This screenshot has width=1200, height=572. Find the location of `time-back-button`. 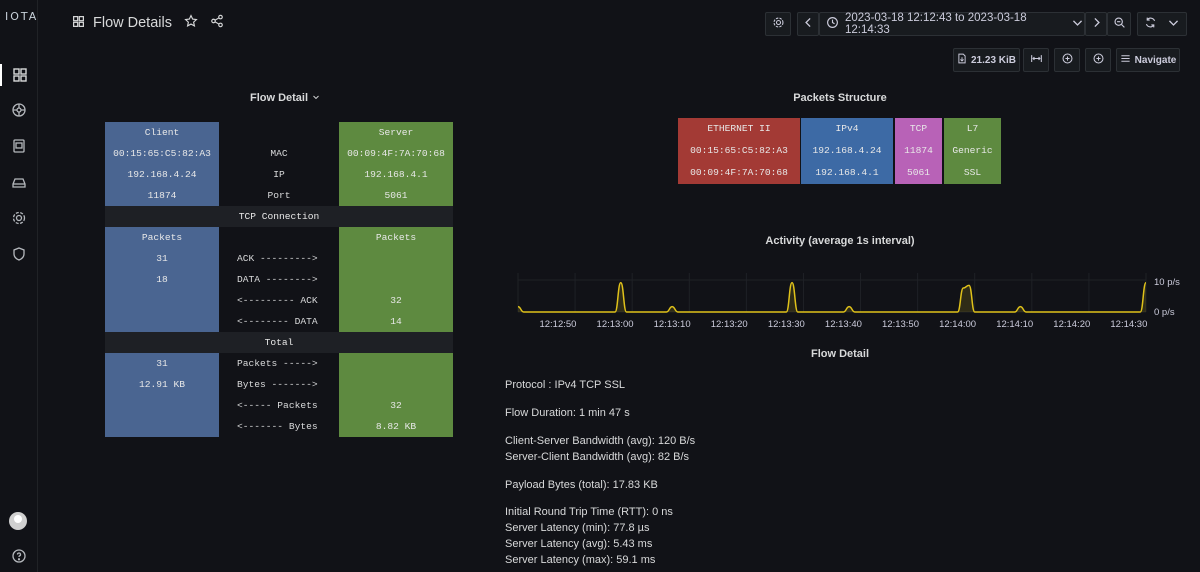

time-back-button is located at coordinates (808, 24).